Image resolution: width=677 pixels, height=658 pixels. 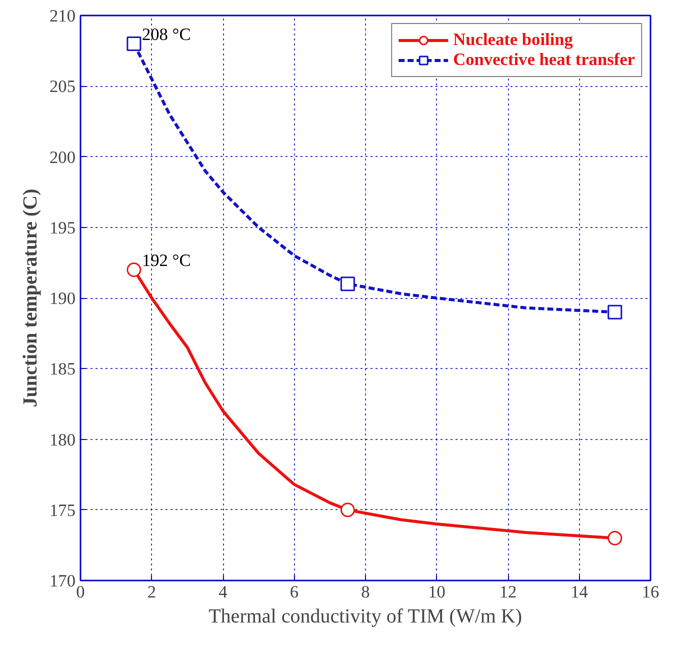 What do you see at coordinates (651, 592) in the screenshot?
I see `x-tick-label: 16` at bounding box center [651, 592].